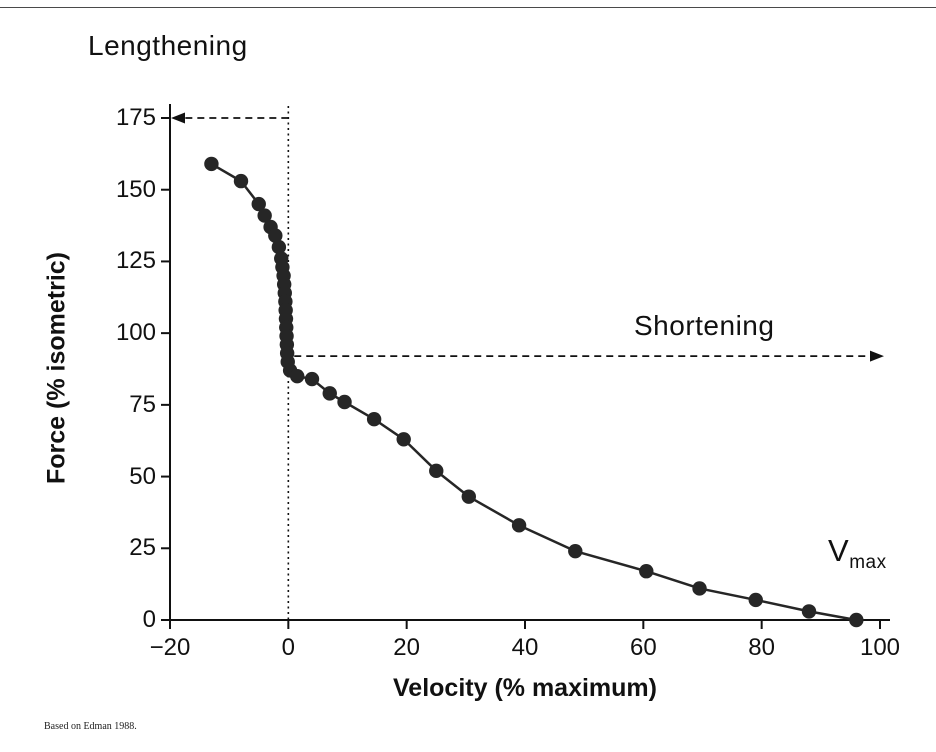  I want to click on x-tick-label: −20, so click(170, 647).